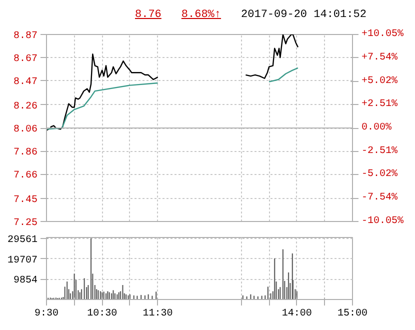  Describe the element at coordinates (380, 174) in the screenshot. I see `y2-tick-label: -5.02%` at that location.